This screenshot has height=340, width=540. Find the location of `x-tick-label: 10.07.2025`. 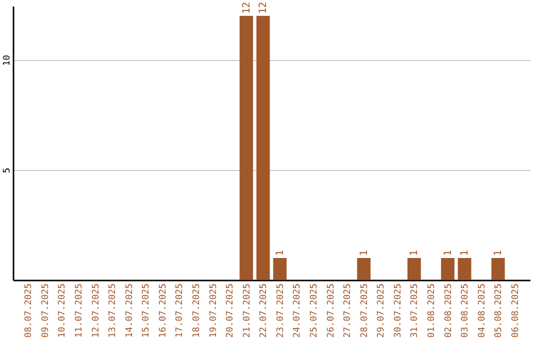

x-tick-label: 10.07.2025 is located at coordinates (63, 311).